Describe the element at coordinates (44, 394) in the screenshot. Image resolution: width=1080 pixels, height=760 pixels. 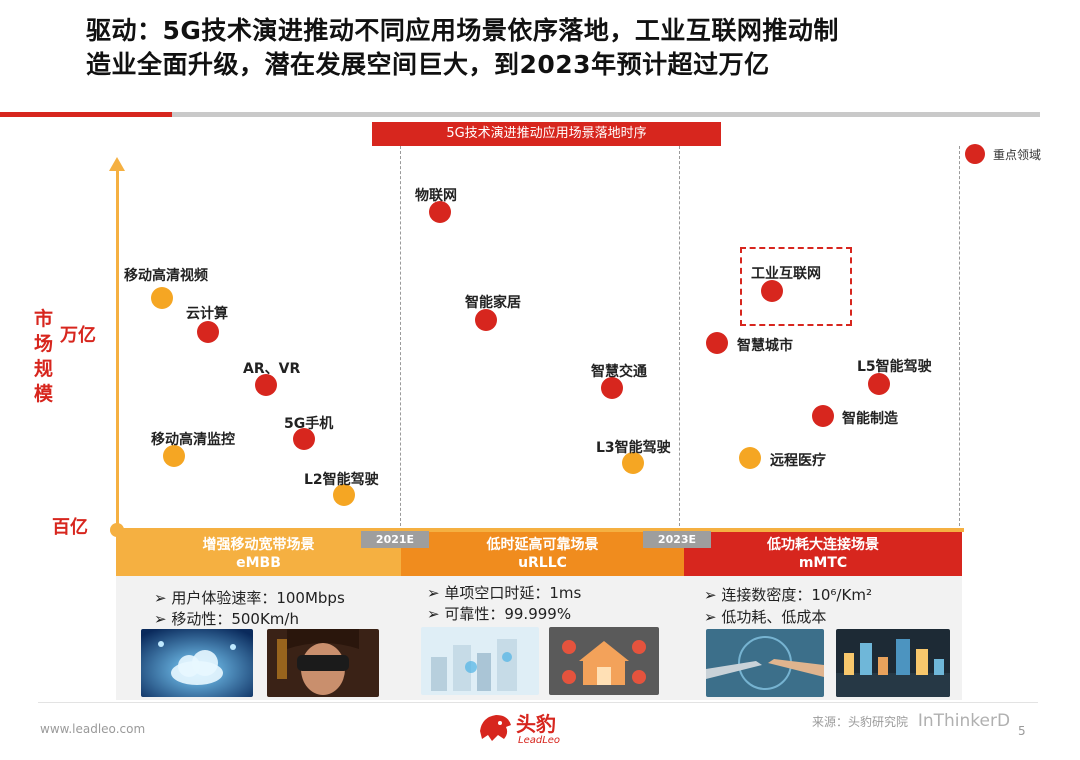
I see `y-axis-label-char: 模` at that location.